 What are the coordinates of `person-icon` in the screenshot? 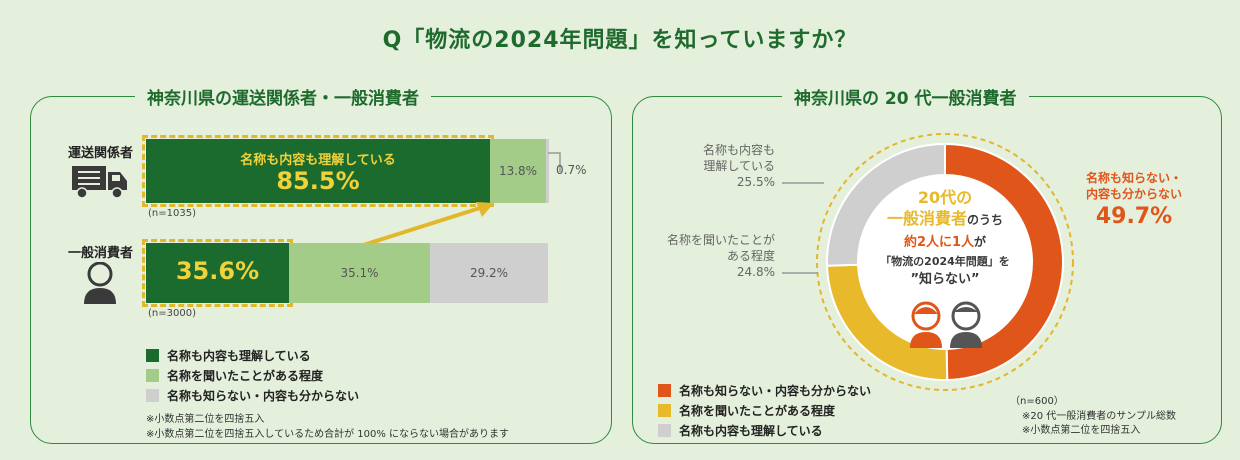 It's located at (100, 284).